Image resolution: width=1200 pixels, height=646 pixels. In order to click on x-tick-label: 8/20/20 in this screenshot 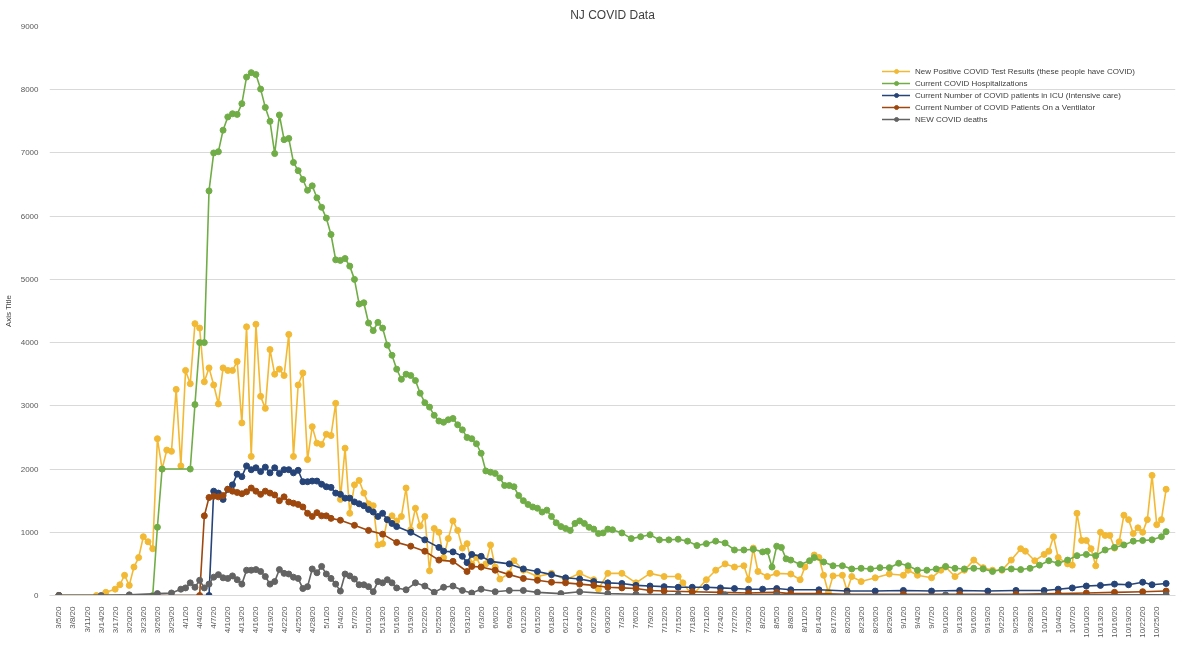, I will do `click(847, 619)`.